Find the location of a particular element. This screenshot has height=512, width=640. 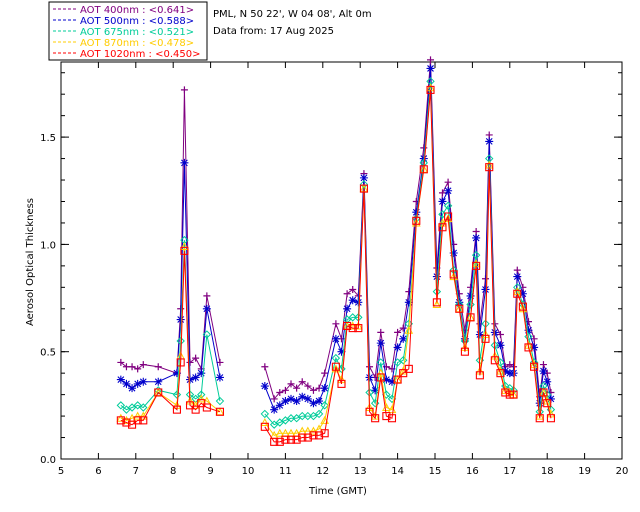

x-tick-label: 10 is located at coordinates (248, 471).